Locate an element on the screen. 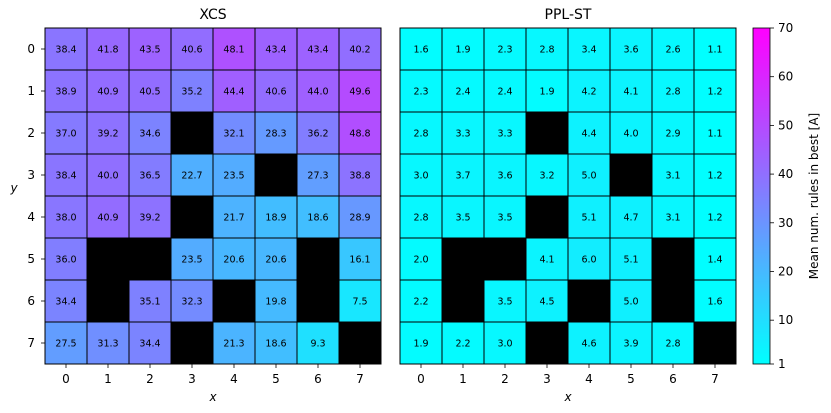  cell-value-label: 39.2 is located at coordinates (149, 218).